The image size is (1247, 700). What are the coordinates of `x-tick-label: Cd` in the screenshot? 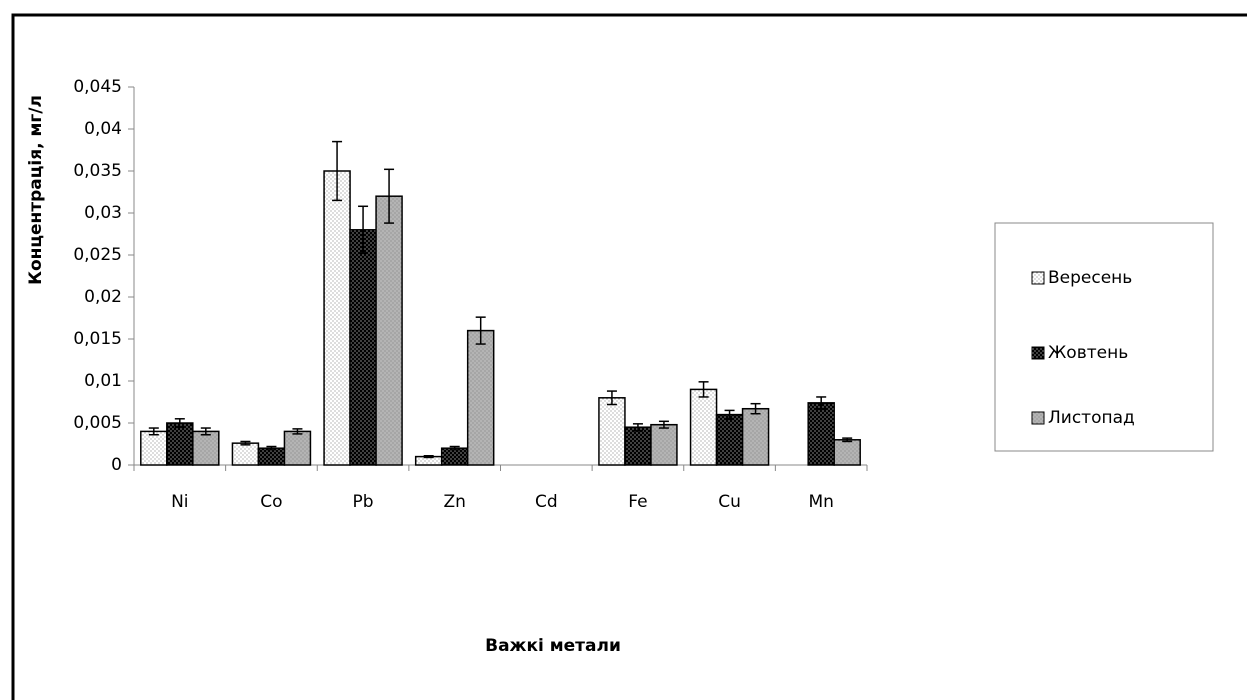 It's located at (546, 502).